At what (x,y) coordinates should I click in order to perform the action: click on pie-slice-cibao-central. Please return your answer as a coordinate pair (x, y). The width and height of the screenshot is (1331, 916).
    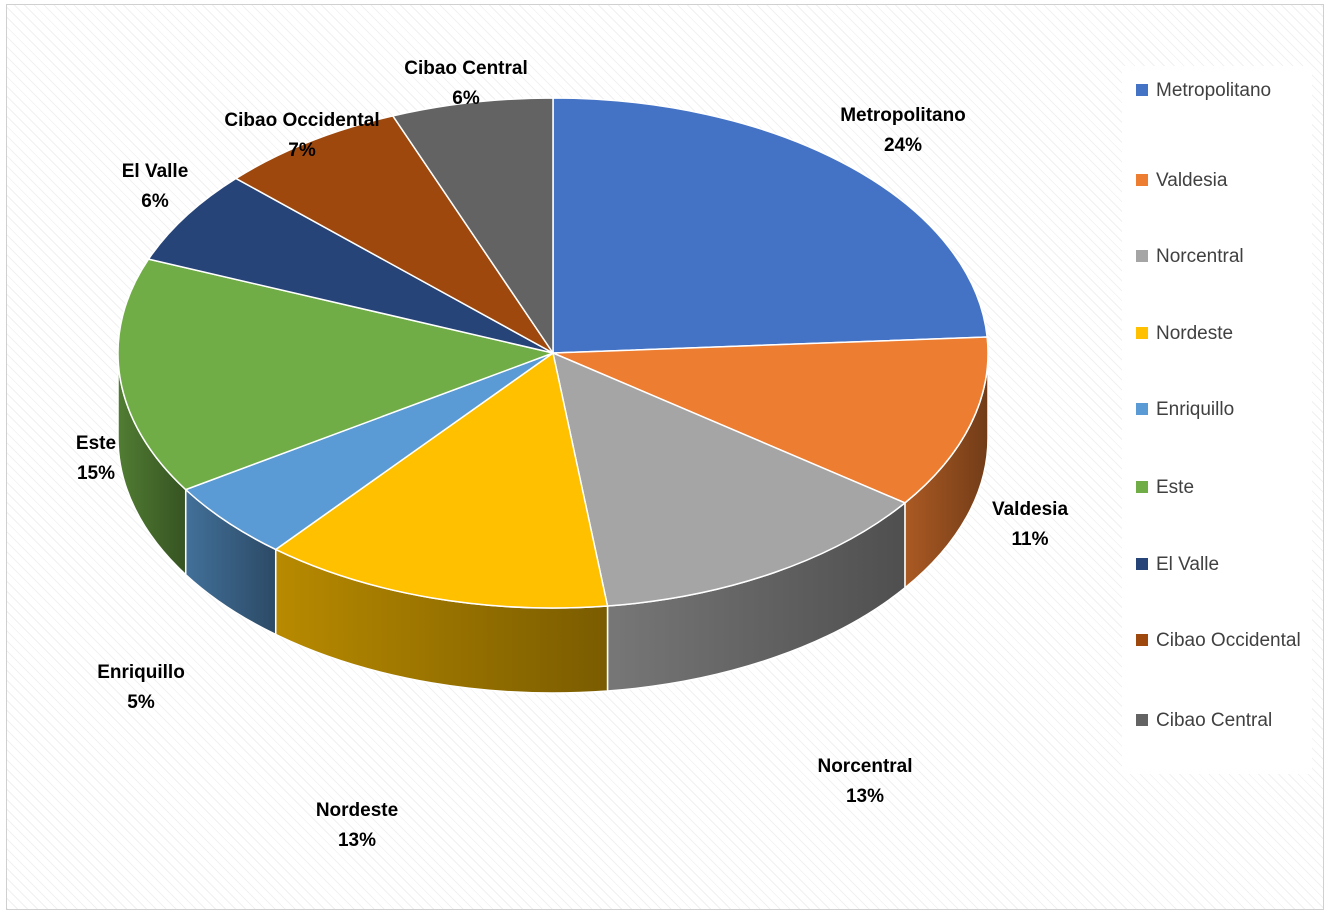
    Looking at the image, I should click on (472, 226).